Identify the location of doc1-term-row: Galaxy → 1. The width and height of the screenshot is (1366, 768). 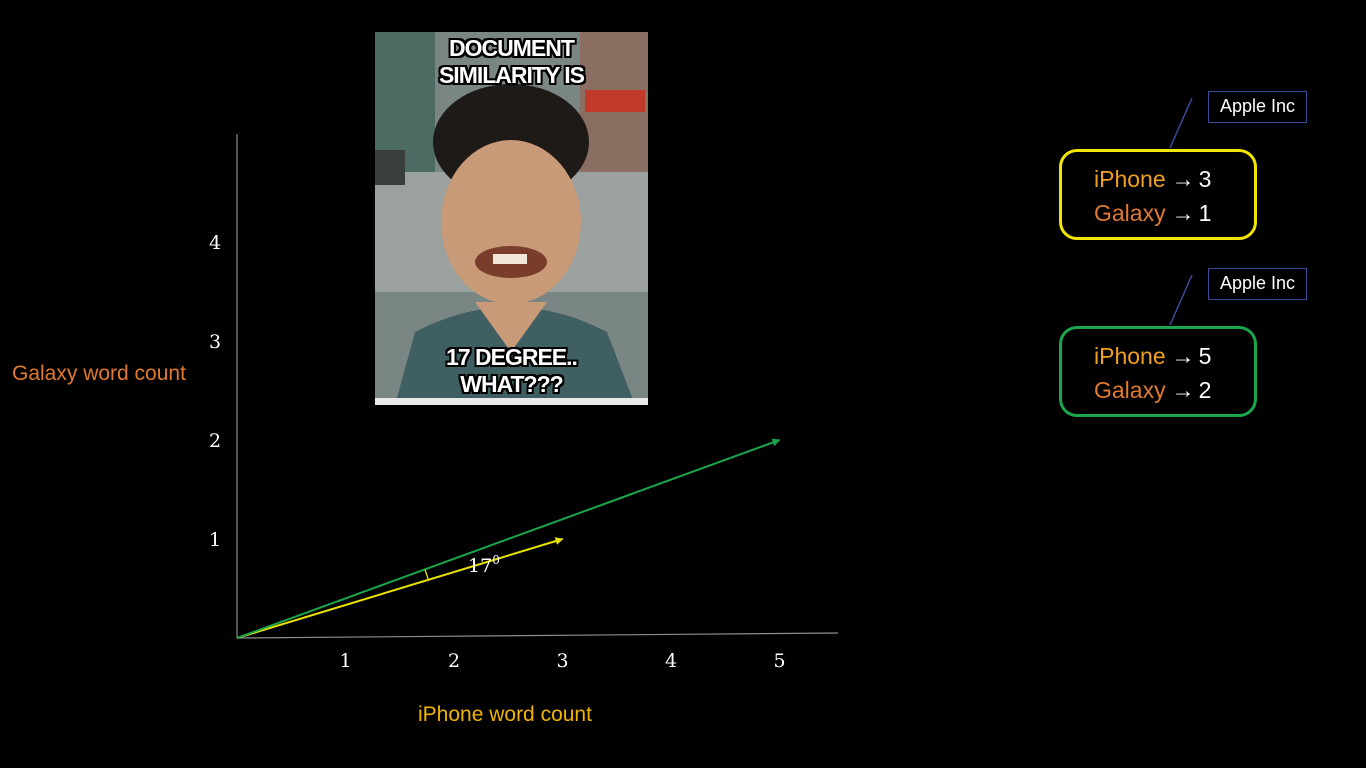
(1152, 213).